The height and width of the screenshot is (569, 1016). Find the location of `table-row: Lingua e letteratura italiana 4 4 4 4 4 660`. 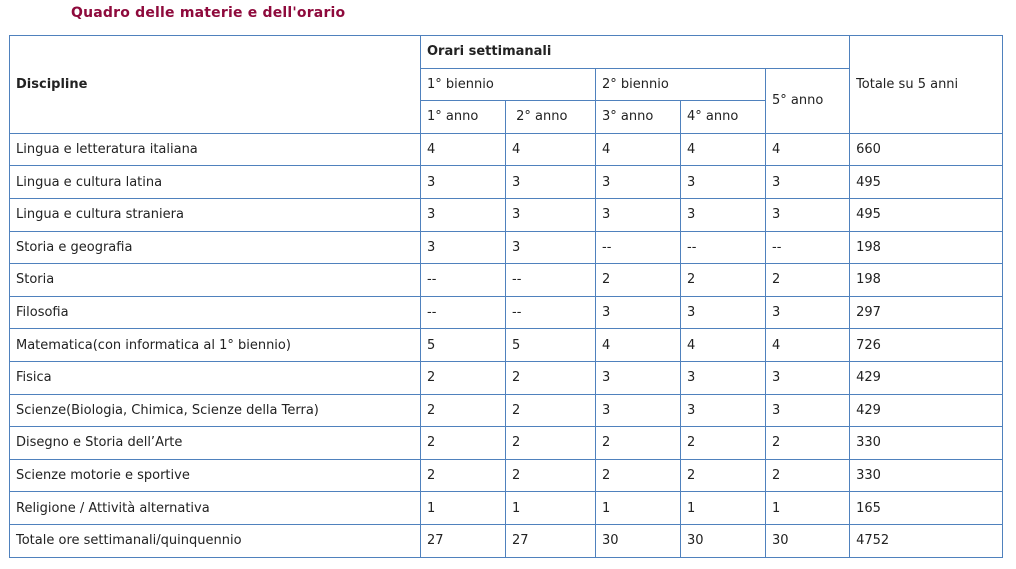

table-row: Lingua e letteratura italiana 4 4 4 4 4 660 is located at coordinates (506, 149).